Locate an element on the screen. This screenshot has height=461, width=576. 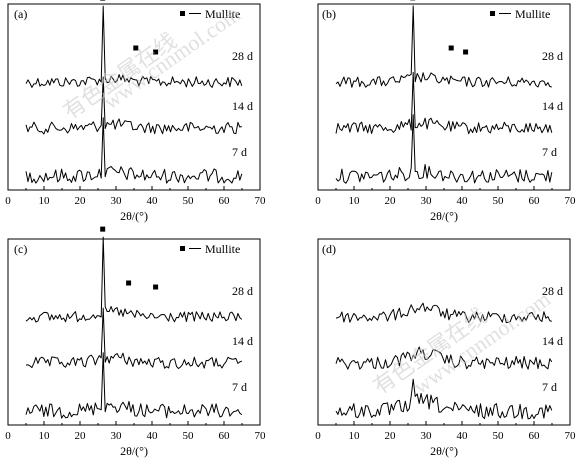
svg-text: www.cnnmol.com is located at coordinates (172, 57).